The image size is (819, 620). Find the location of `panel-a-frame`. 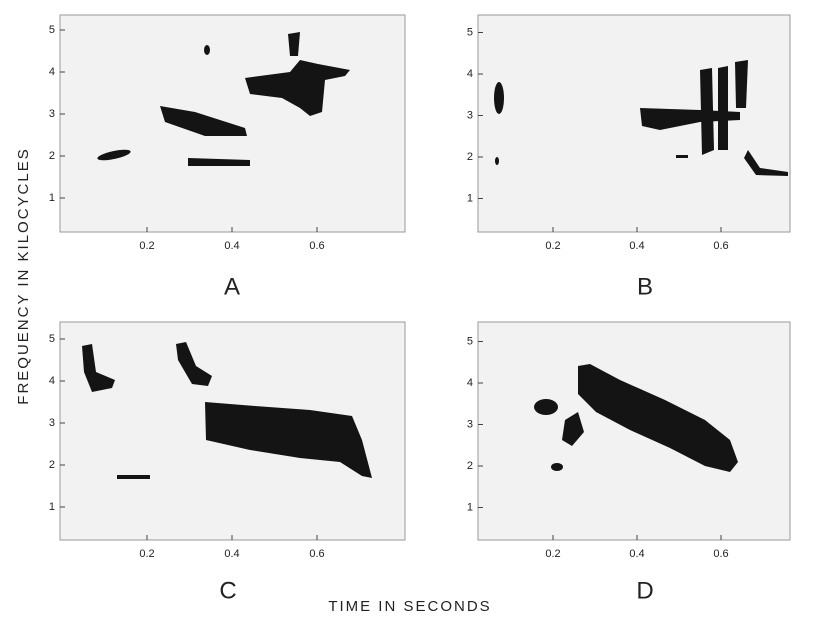

panel-a-frame is located at coordinates (232, 123).